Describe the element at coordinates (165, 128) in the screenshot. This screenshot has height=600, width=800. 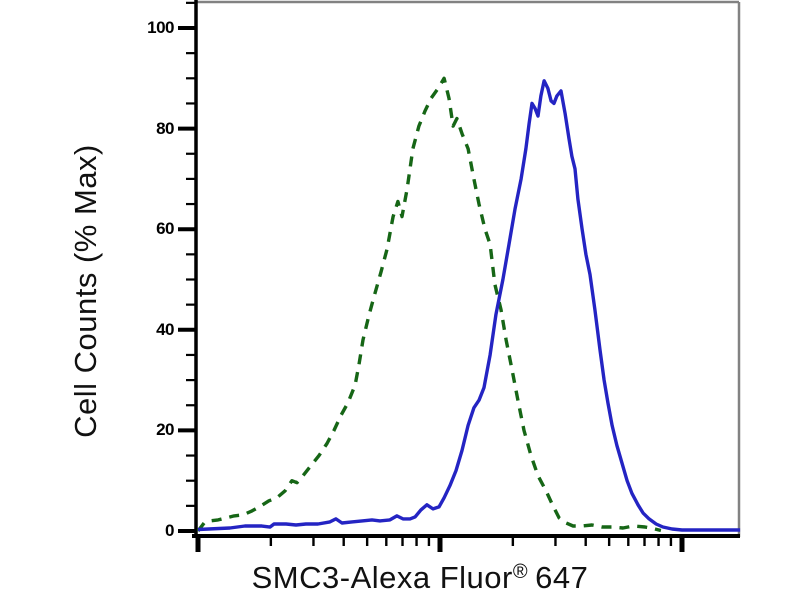
I see `y-tick-label: 80` at that location.